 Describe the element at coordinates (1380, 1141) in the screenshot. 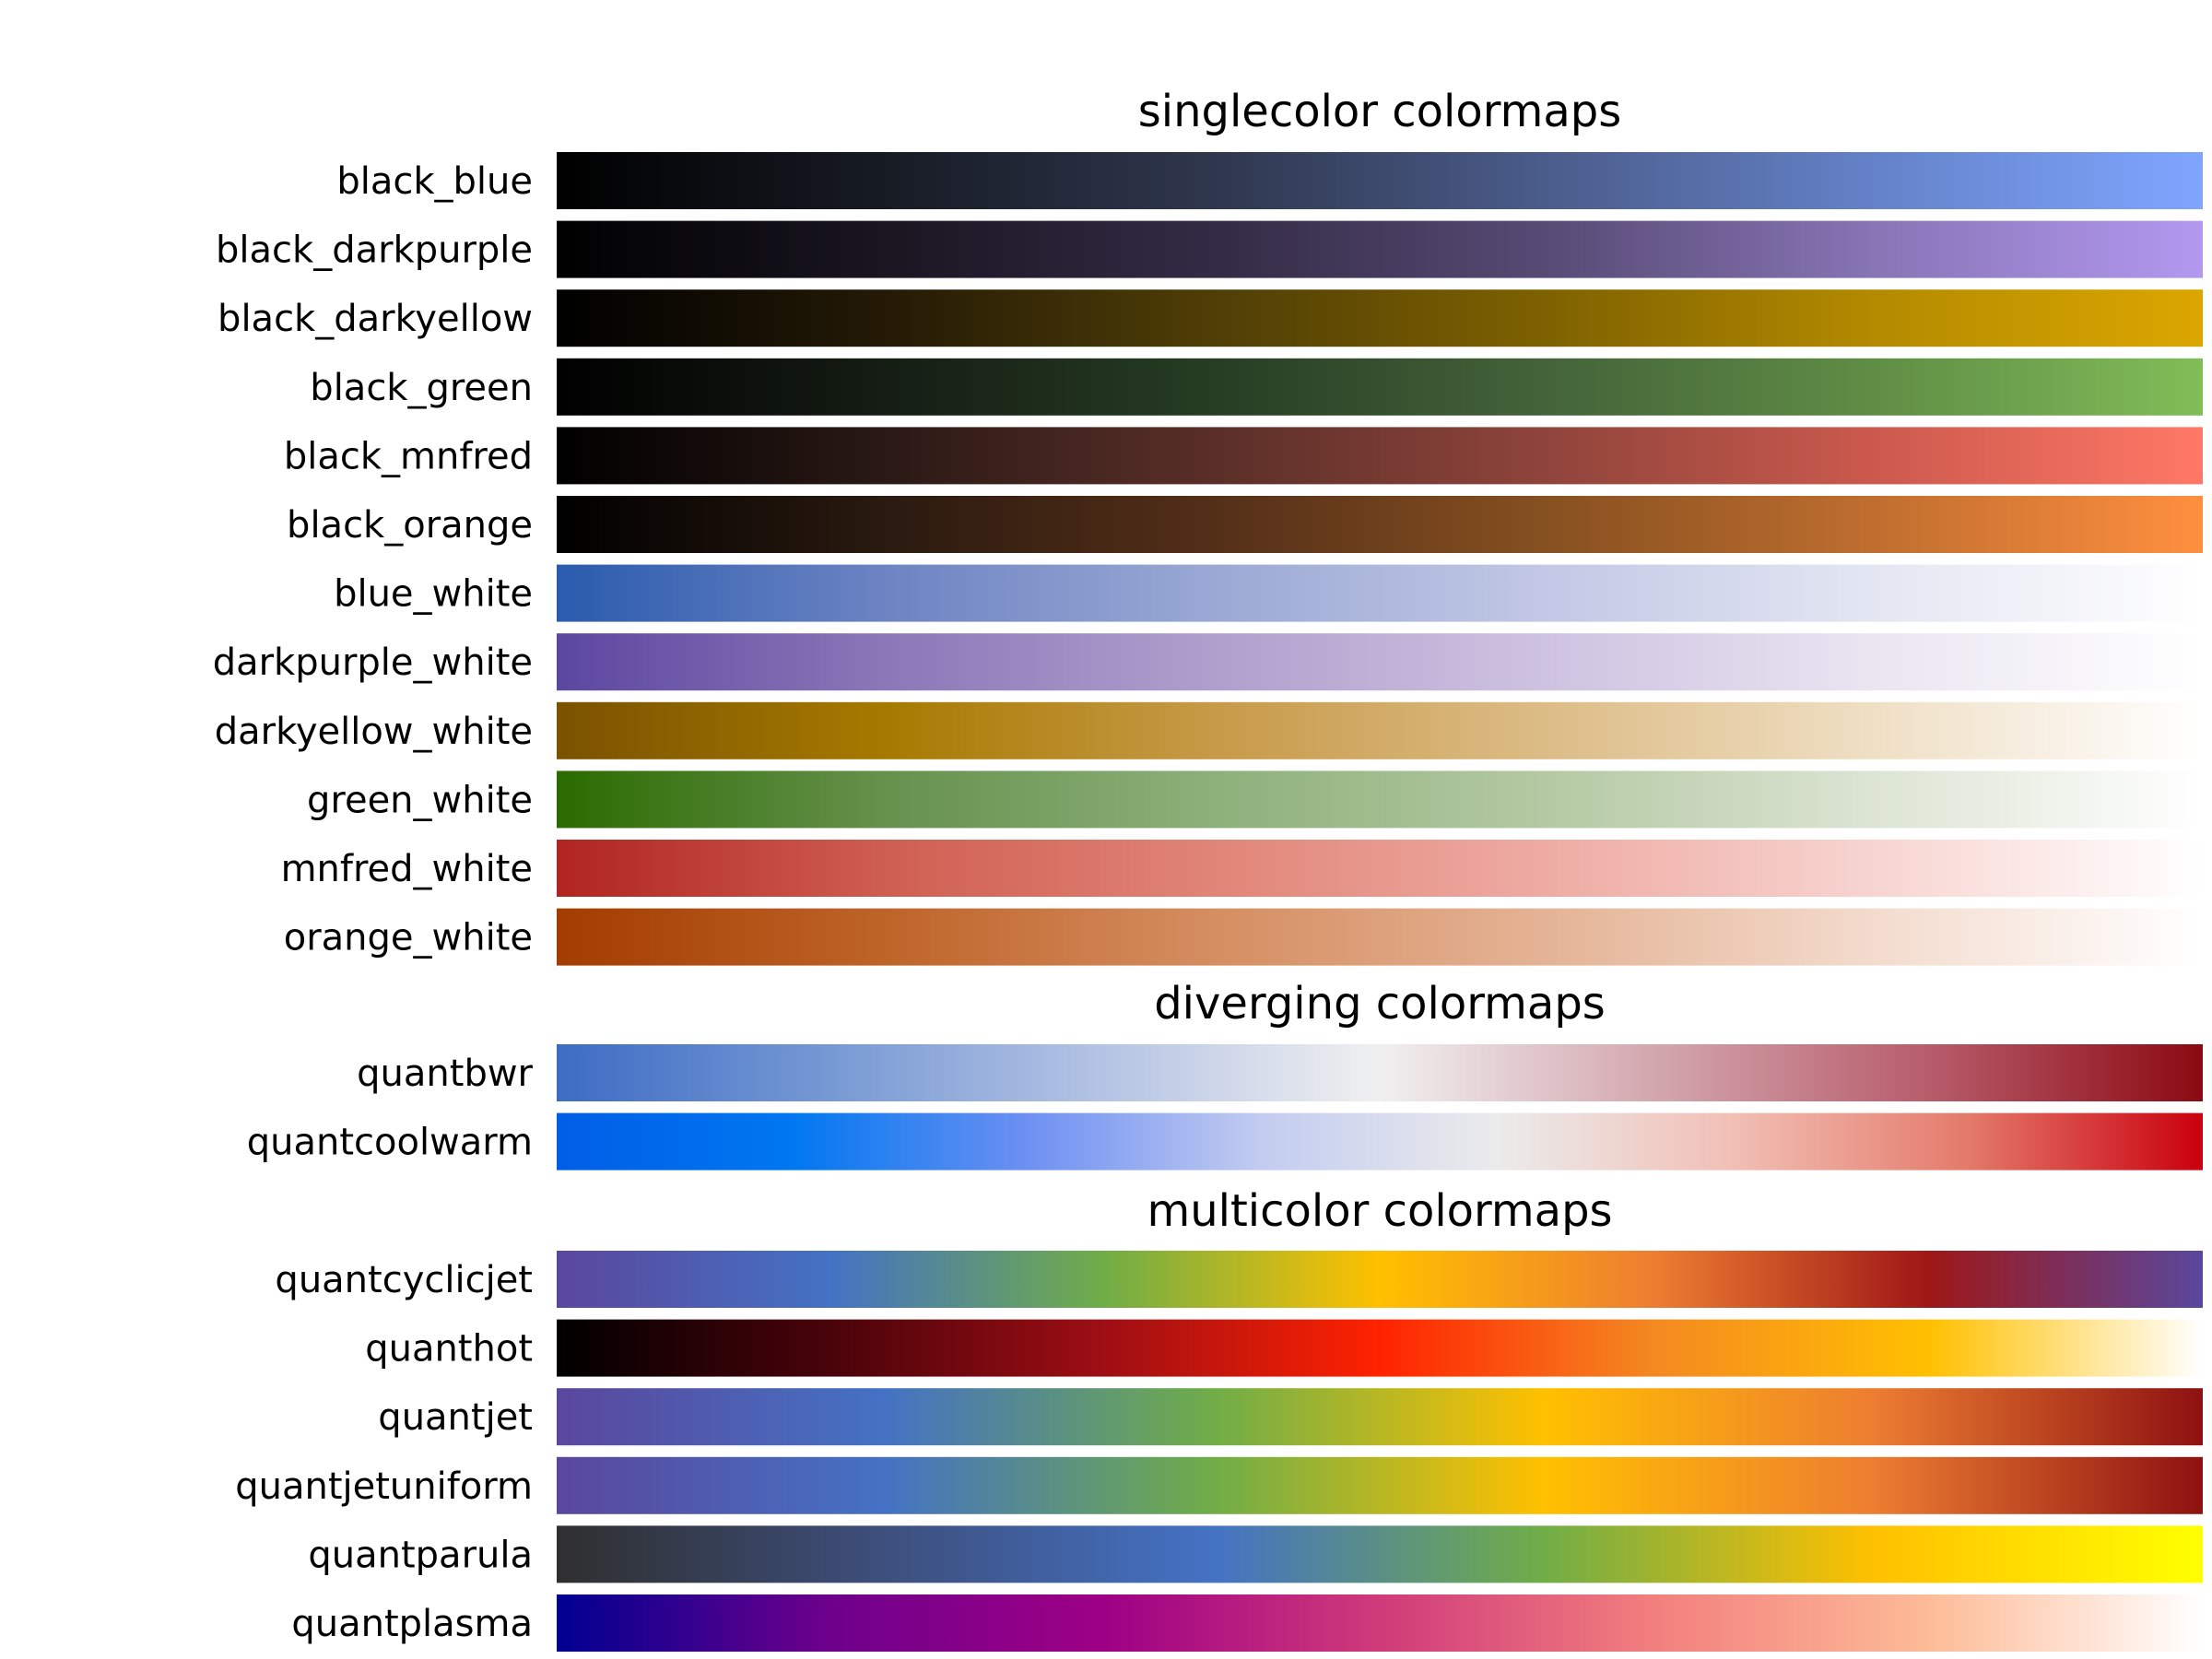

I see `colormap-bar-quantcoolwarm` at that location.